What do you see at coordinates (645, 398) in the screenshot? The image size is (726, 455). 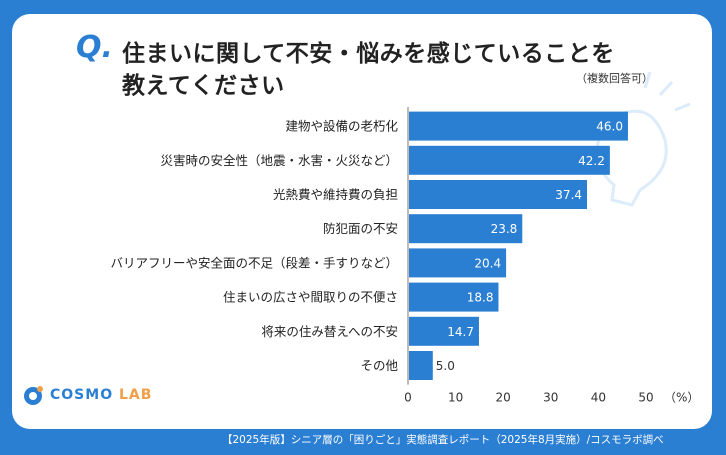 I see `x-tick-label: 50` at bounding box center [645, 398].